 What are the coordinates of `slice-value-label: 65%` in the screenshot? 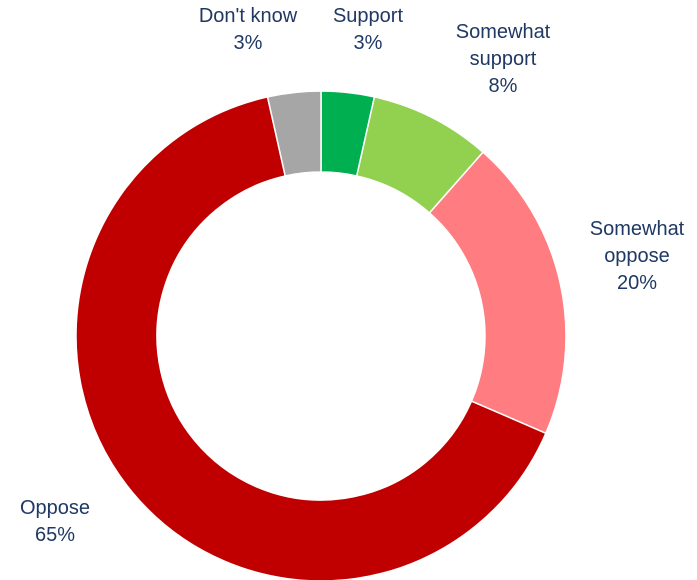 It's located at (55, 535).